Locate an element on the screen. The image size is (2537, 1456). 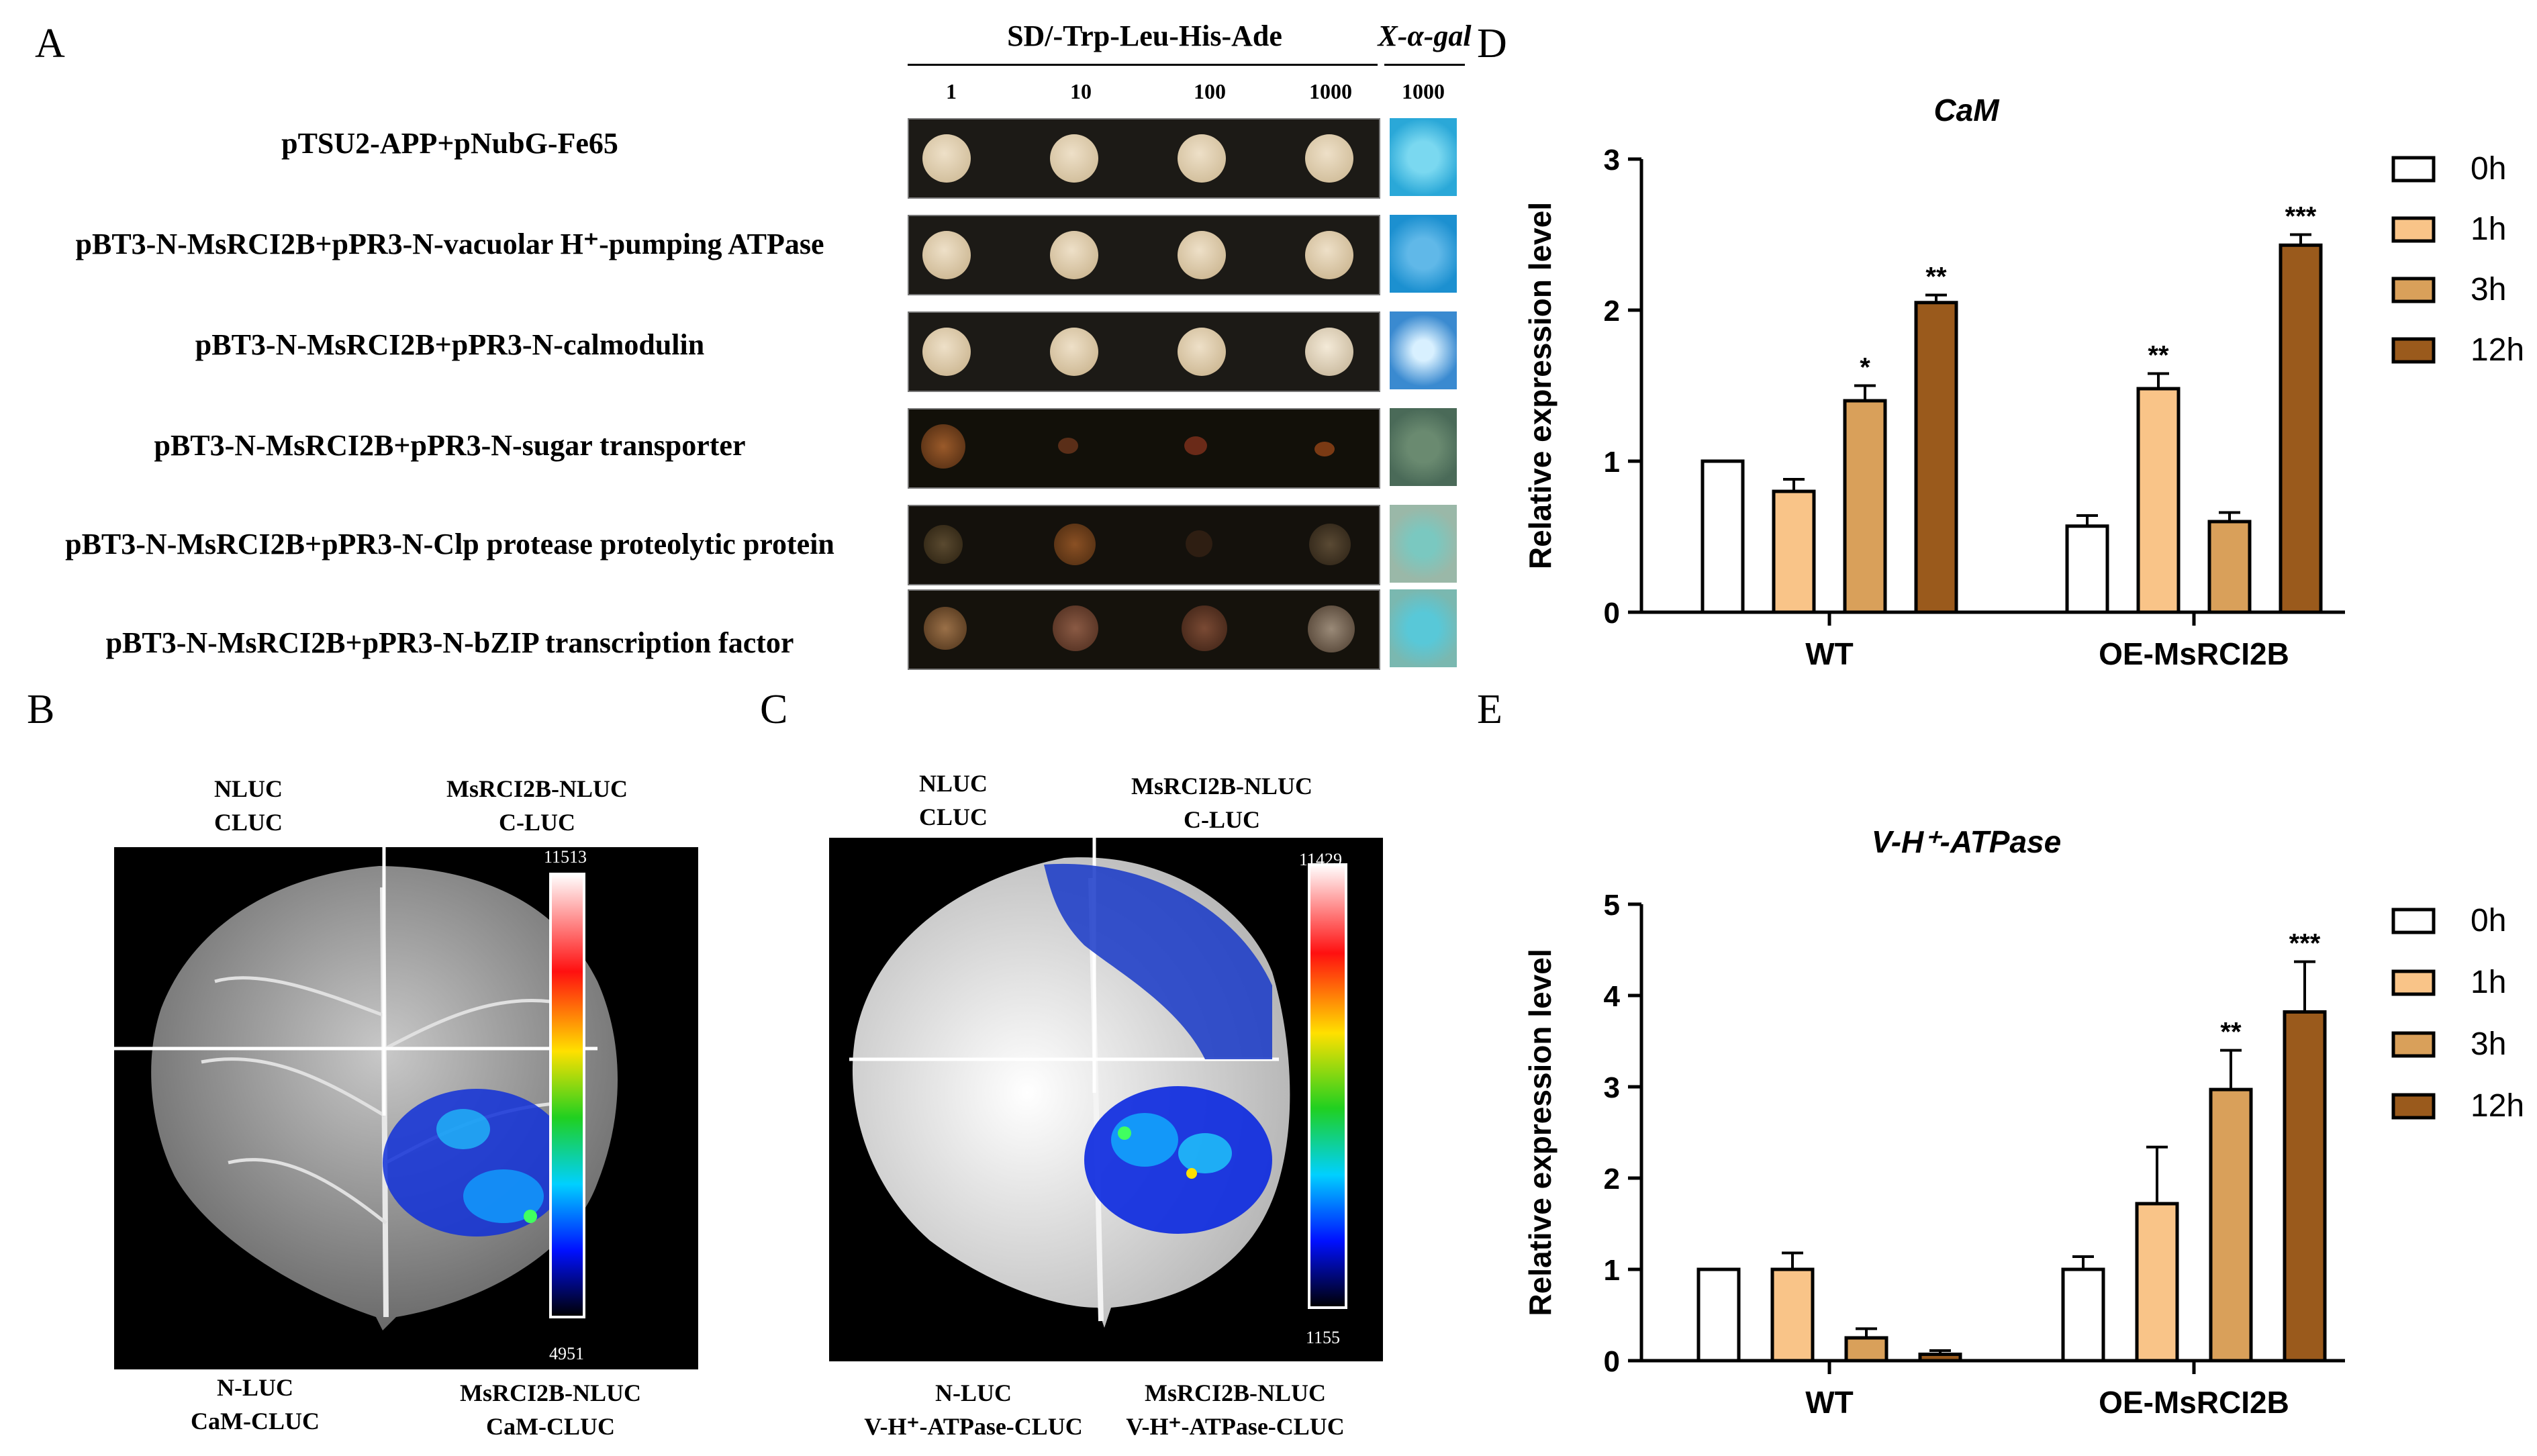
c-top-left-label: NLUC CLUC is located at coordinates (953, 800).